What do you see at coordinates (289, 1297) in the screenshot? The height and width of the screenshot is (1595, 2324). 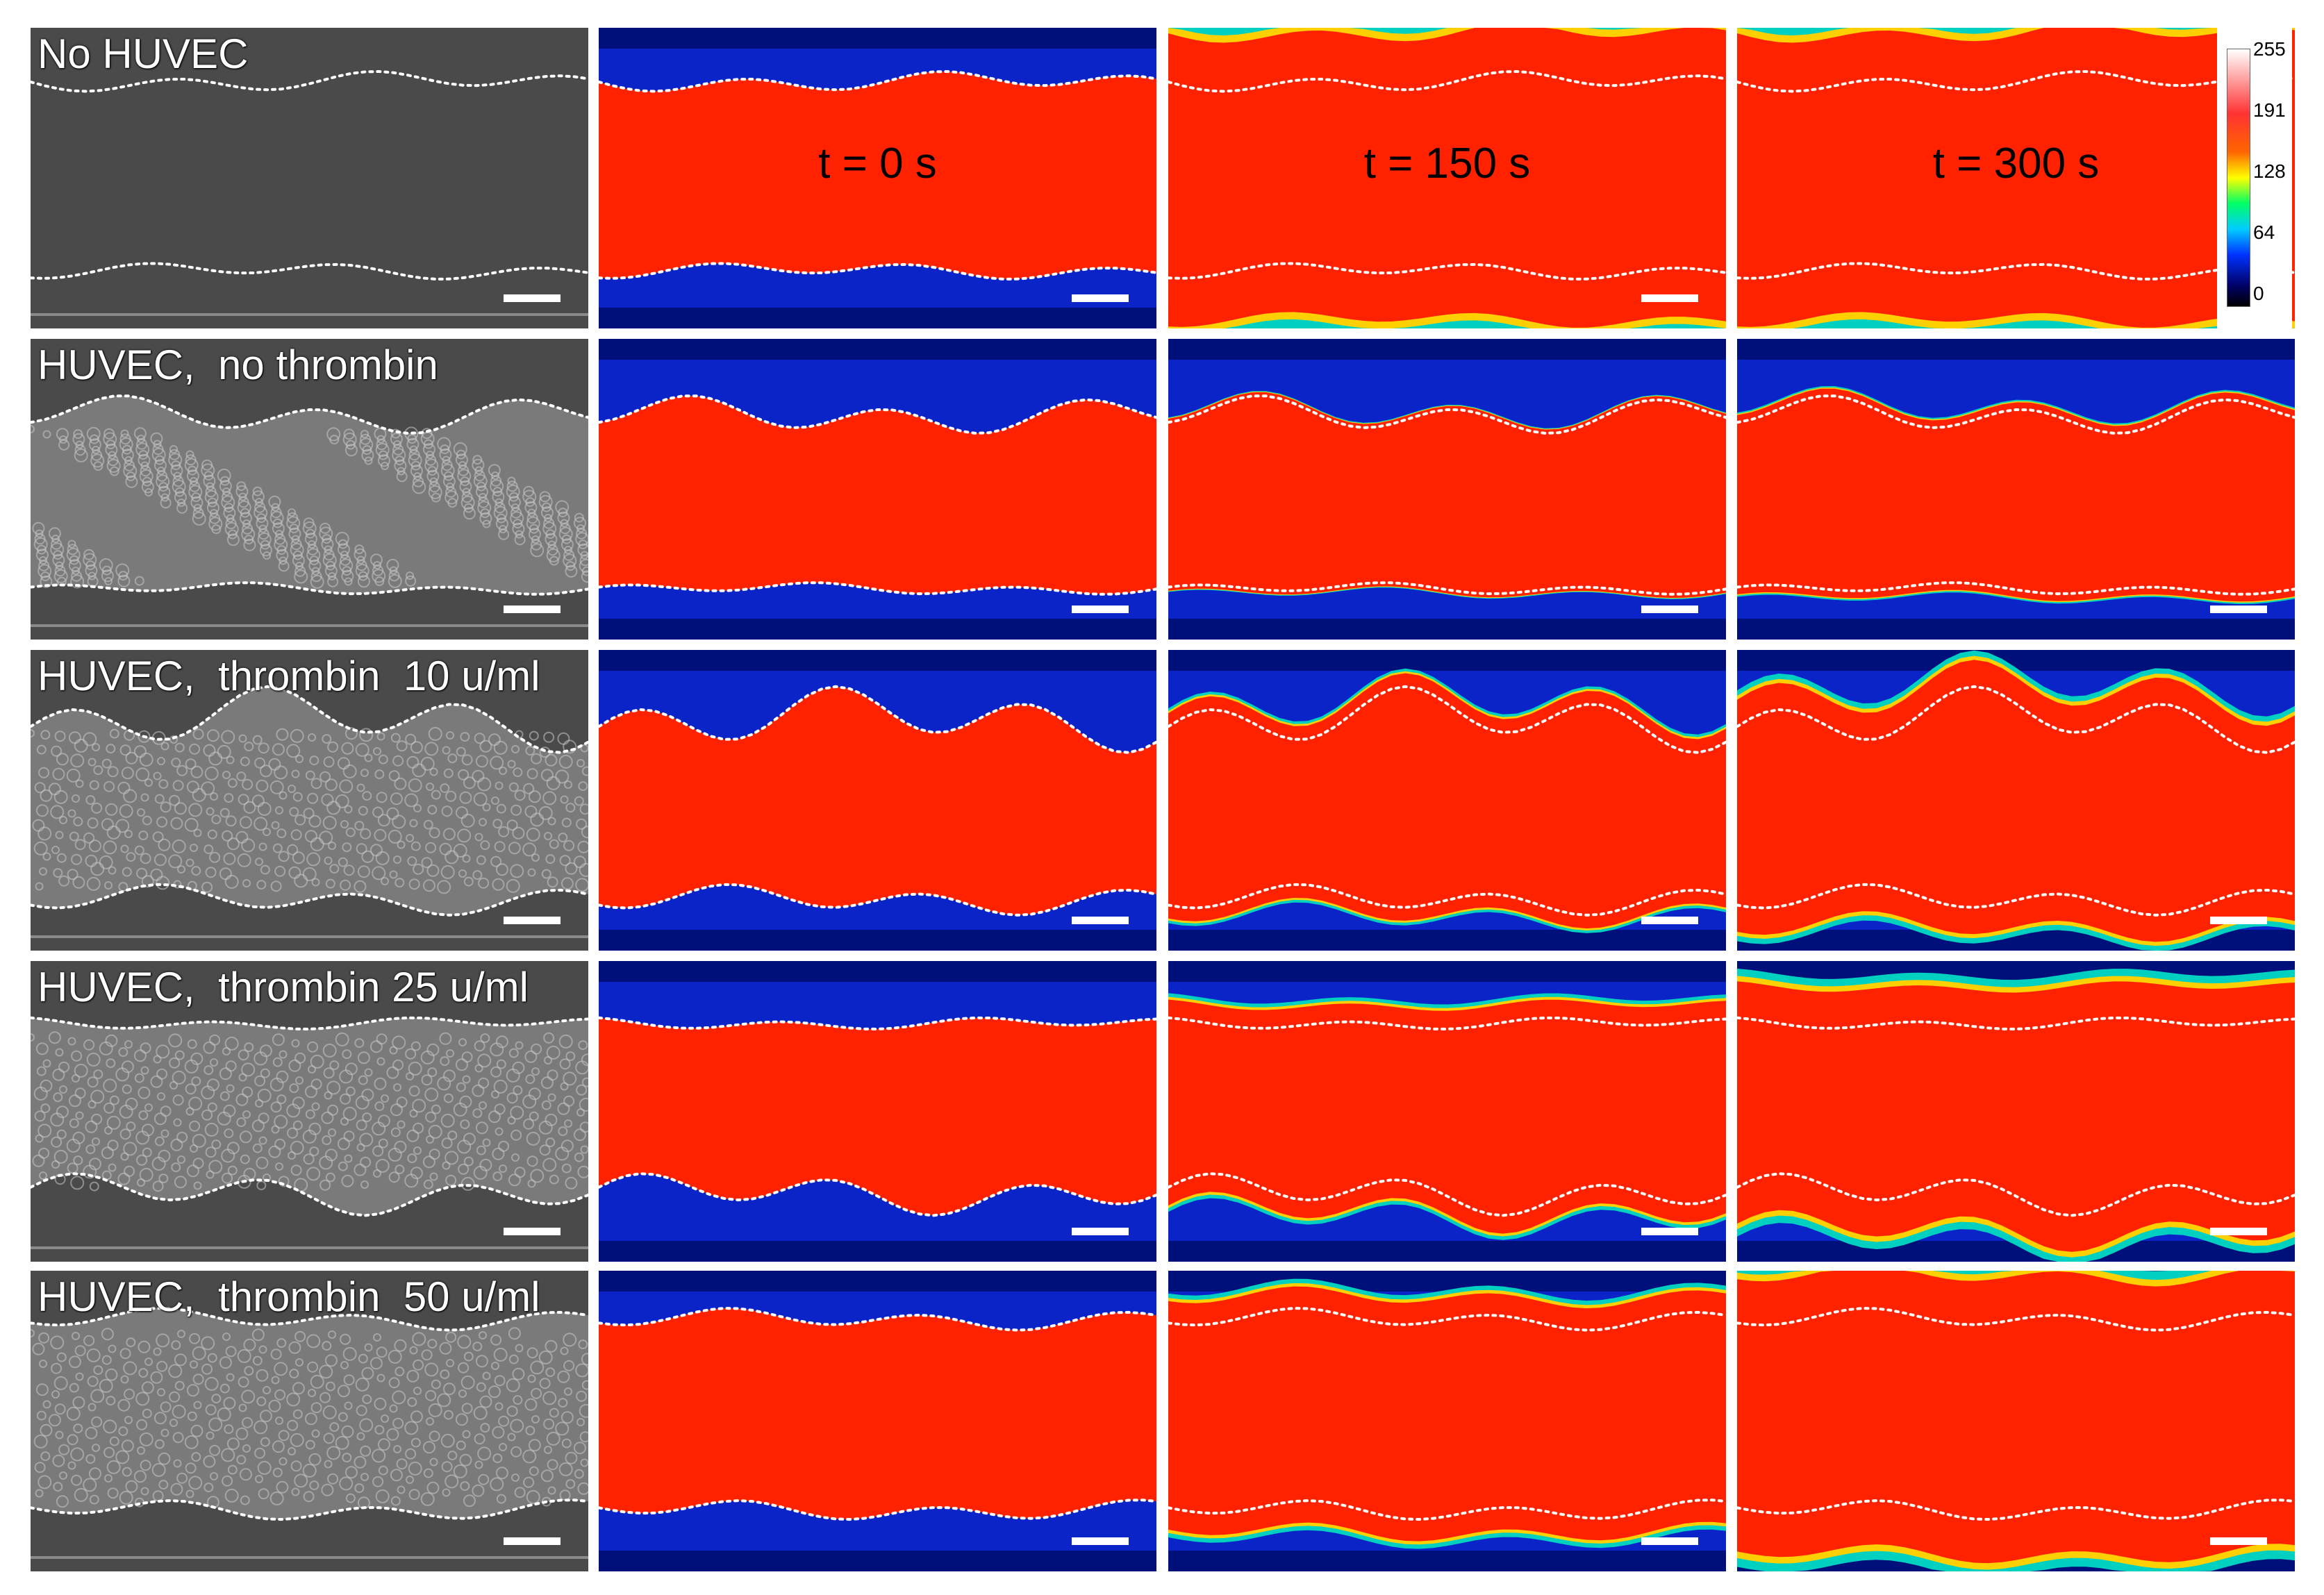 I see `row-label: HUVEC, thrombin 50 u/ml` at bounding box center [289, 1297].